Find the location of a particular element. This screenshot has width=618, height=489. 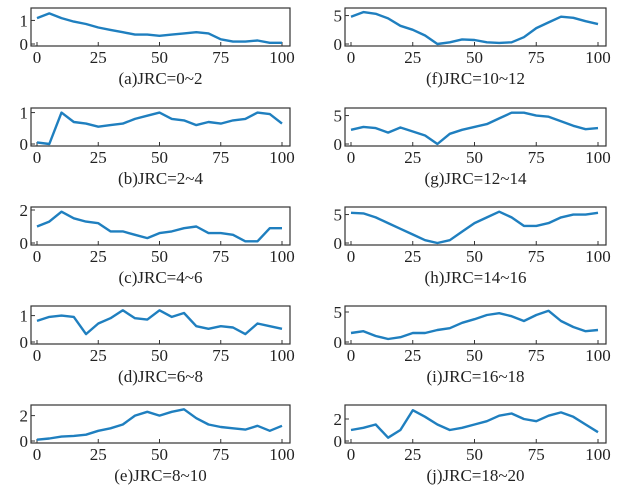

subplot-caption: (j)JRC=18~20 is located at coordinates (475, 475).